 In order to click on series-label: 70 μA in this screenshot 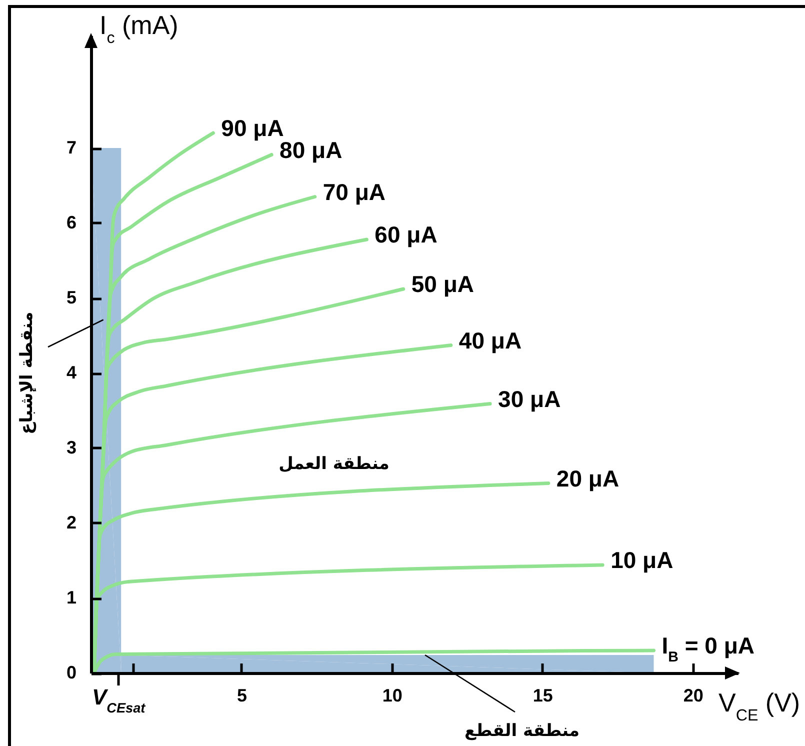, I will do `click(354, 191)`.